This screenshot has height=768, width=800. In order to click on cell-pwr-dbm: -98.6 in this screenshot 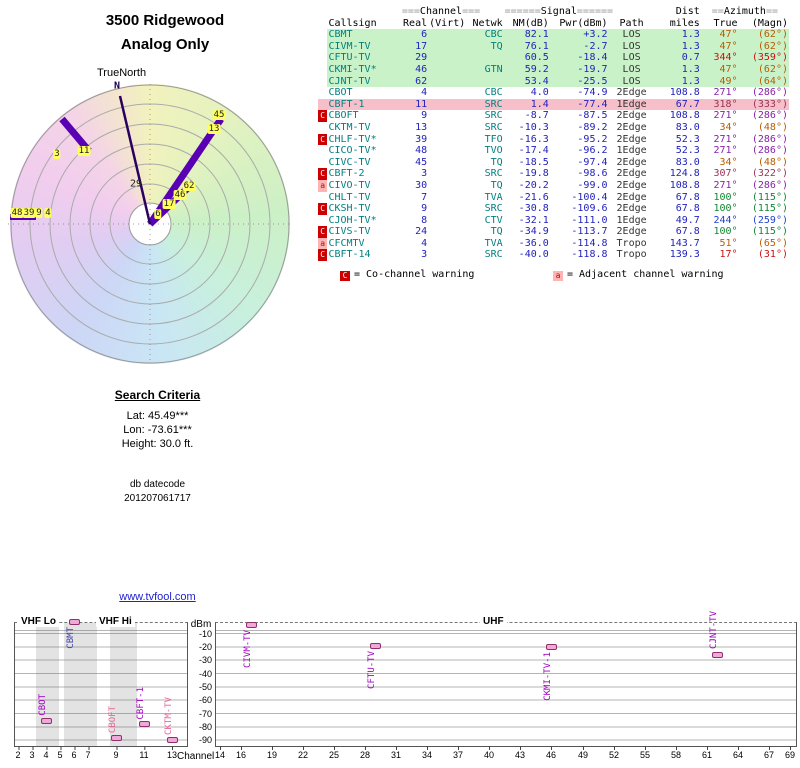, I will do `click(592, 174)`.